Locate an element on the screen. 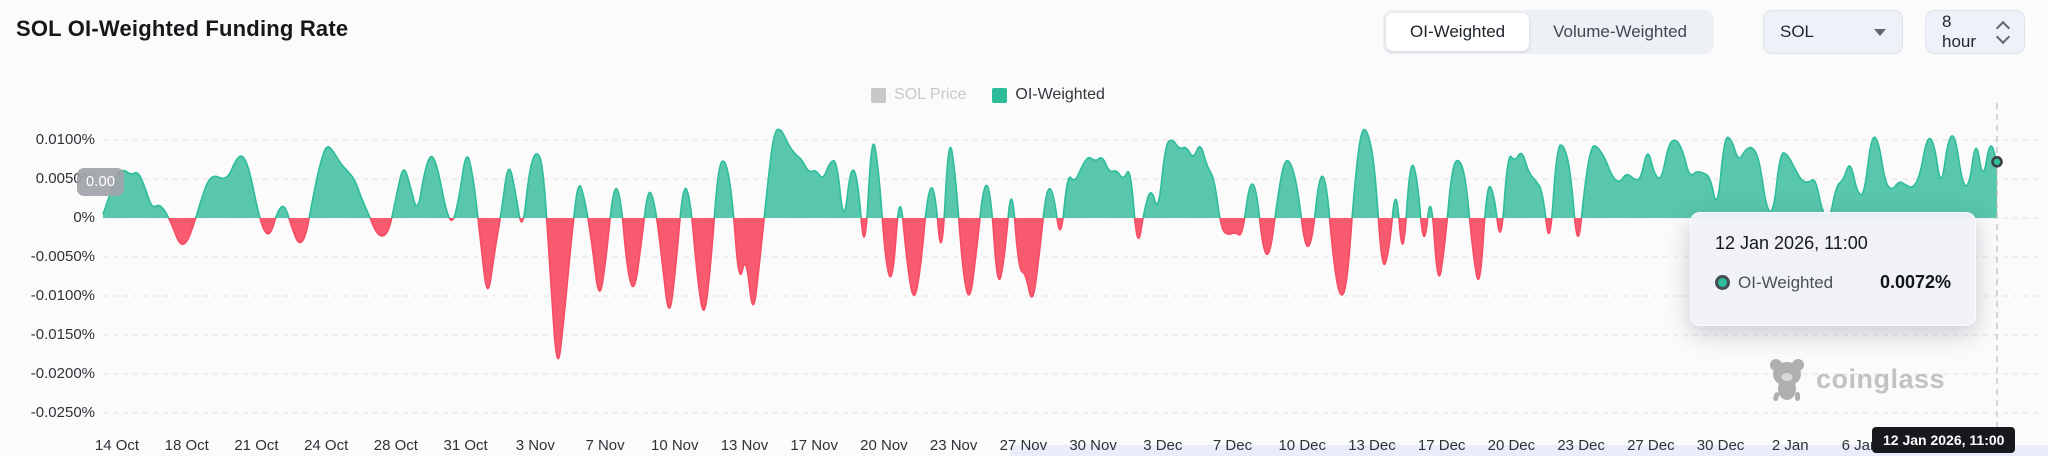 Image resolution: width=2048 pixels, height=456 pixels. x-axis-pointer-label: 12 Jan 2026, 11:00 is located at coordinates (1944, 440).